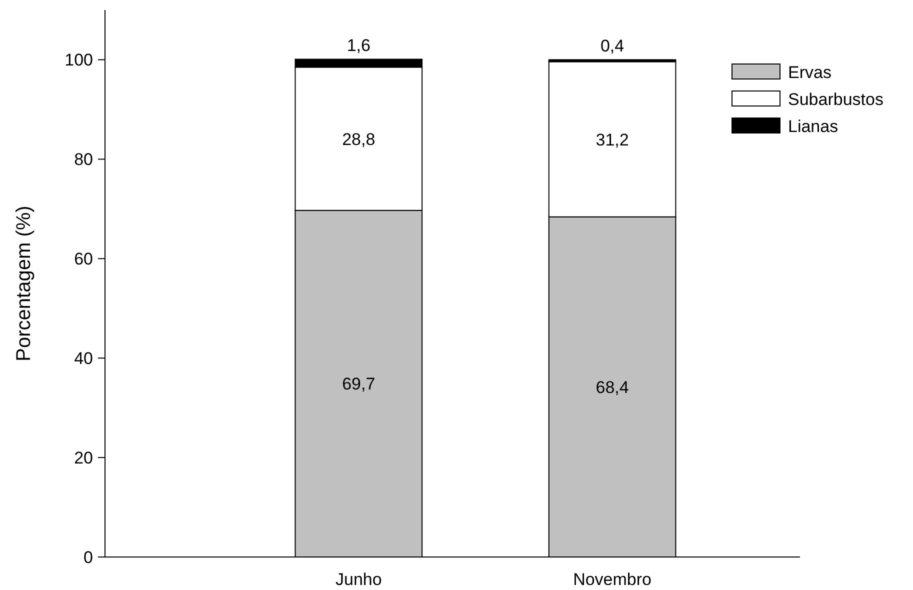 The height and width of the screenshot is (590, 913). I want to click on y-tick-label: 40, so click(83, 358).